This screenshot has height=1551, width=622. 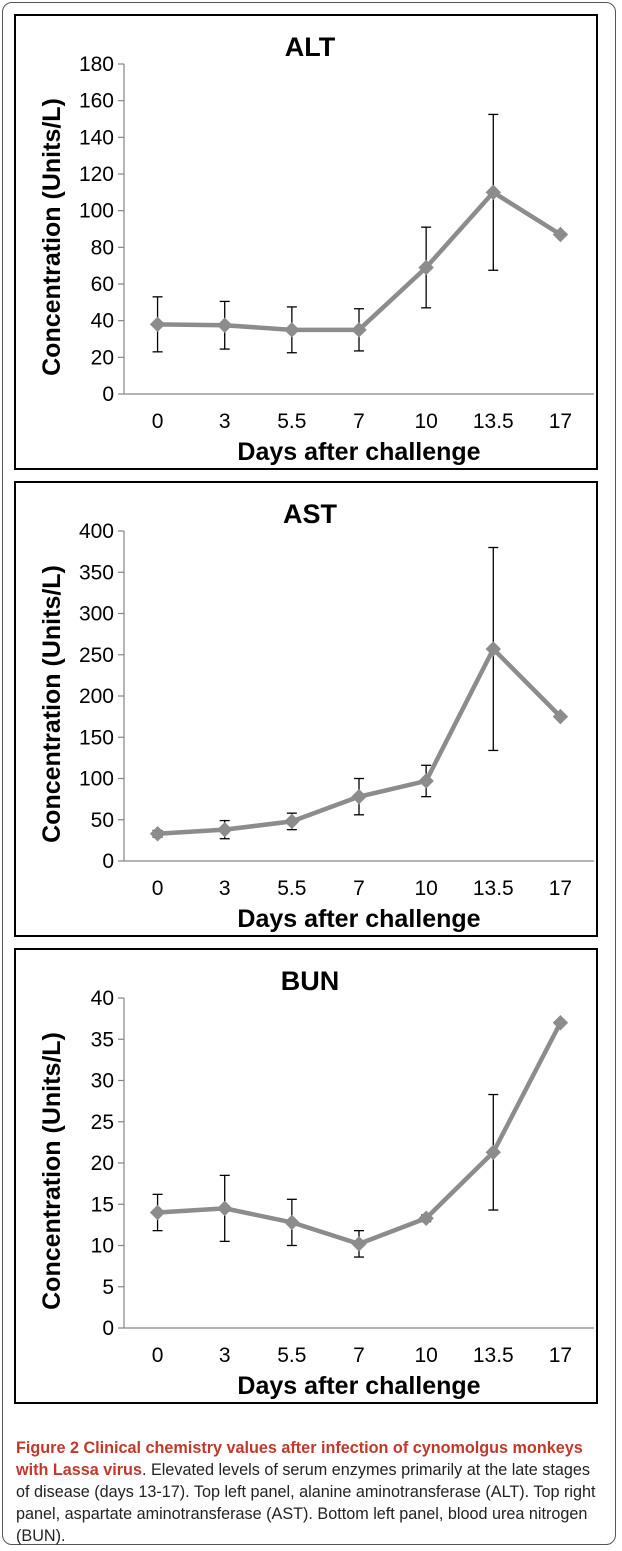 I want to click on y-tick-label: 60, so click(x=102, y=284).